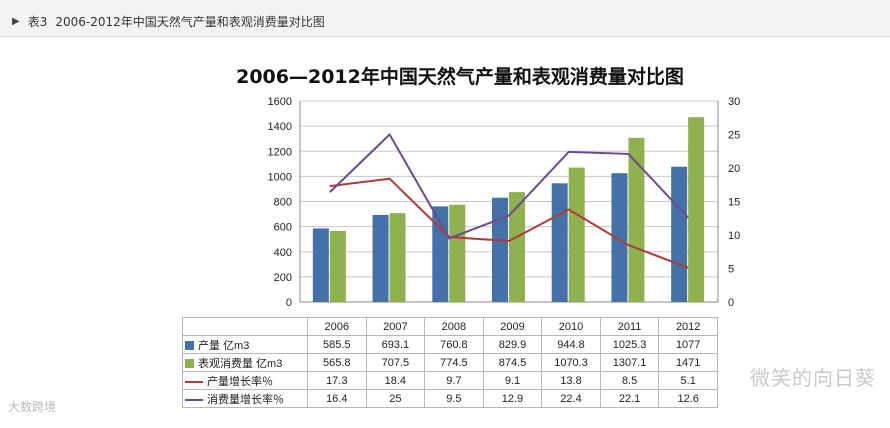 The image size is (890, 428). What do you see at coordinates (337, 326) in the screenshot?
I see `x-tick-label: 2006` at bounding box center [337, 326].